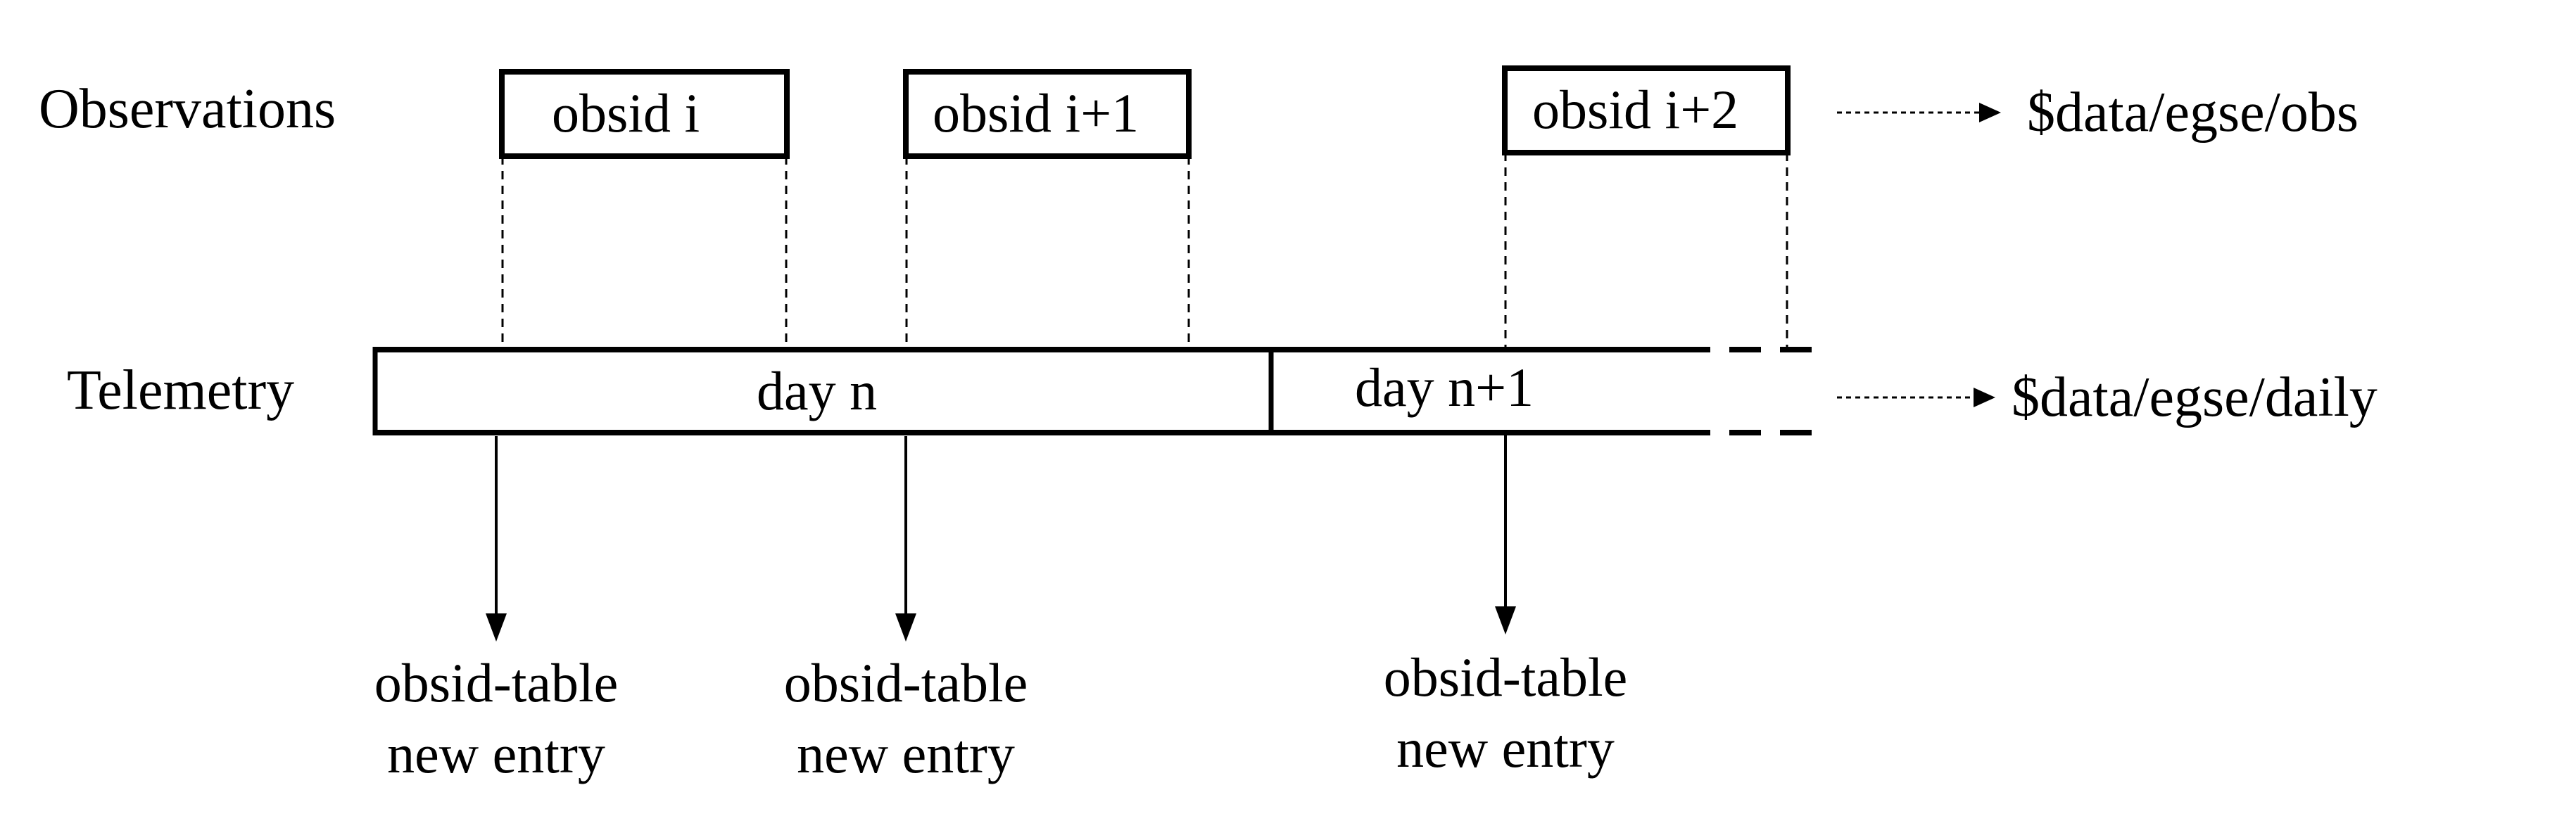 The image size is (2576, 816). What do you see at coordinates (181, 390) in the screenshot?
I see `telemetry-row-label: Telemetry` at bounding box center [181, 390].